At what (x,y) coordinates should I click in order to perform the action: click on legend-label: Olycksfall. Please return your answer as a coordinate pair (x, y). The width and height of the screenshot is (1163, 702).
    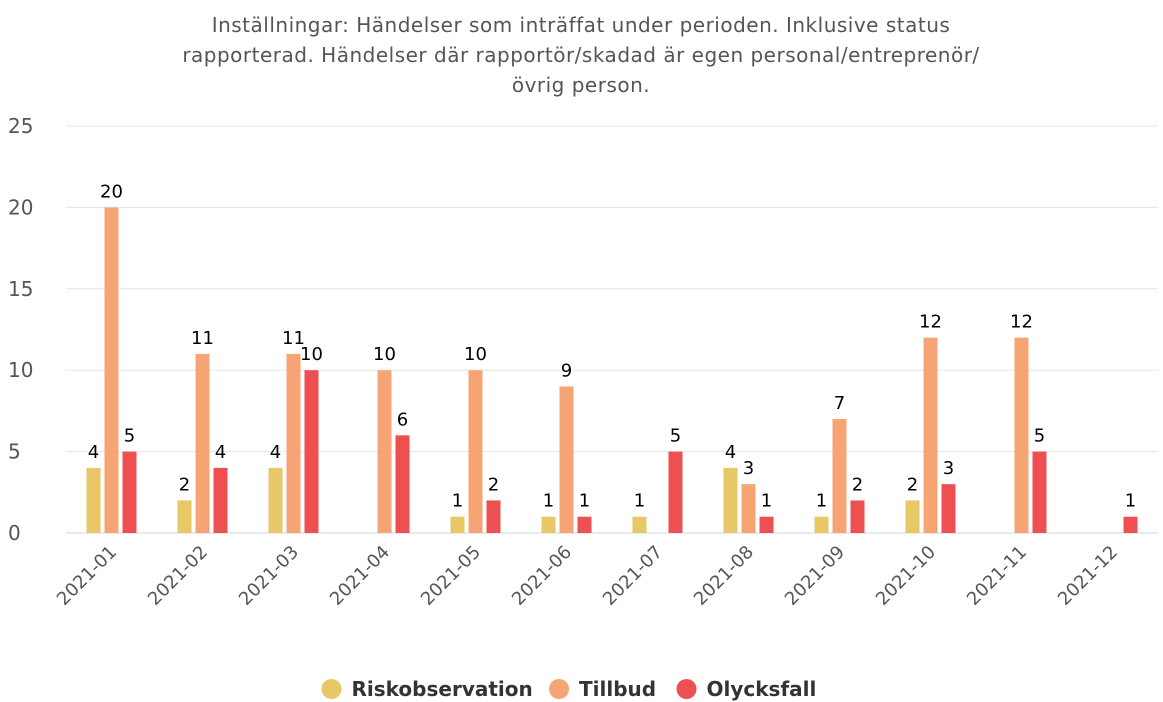
    Looking at the image, I should click on (762, 689).